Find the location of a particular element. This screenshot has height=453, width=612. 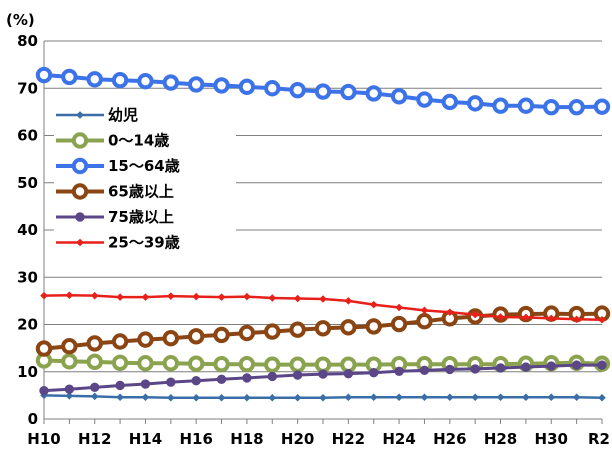

series-5-point-H26 is located at coordinates (450, 312).